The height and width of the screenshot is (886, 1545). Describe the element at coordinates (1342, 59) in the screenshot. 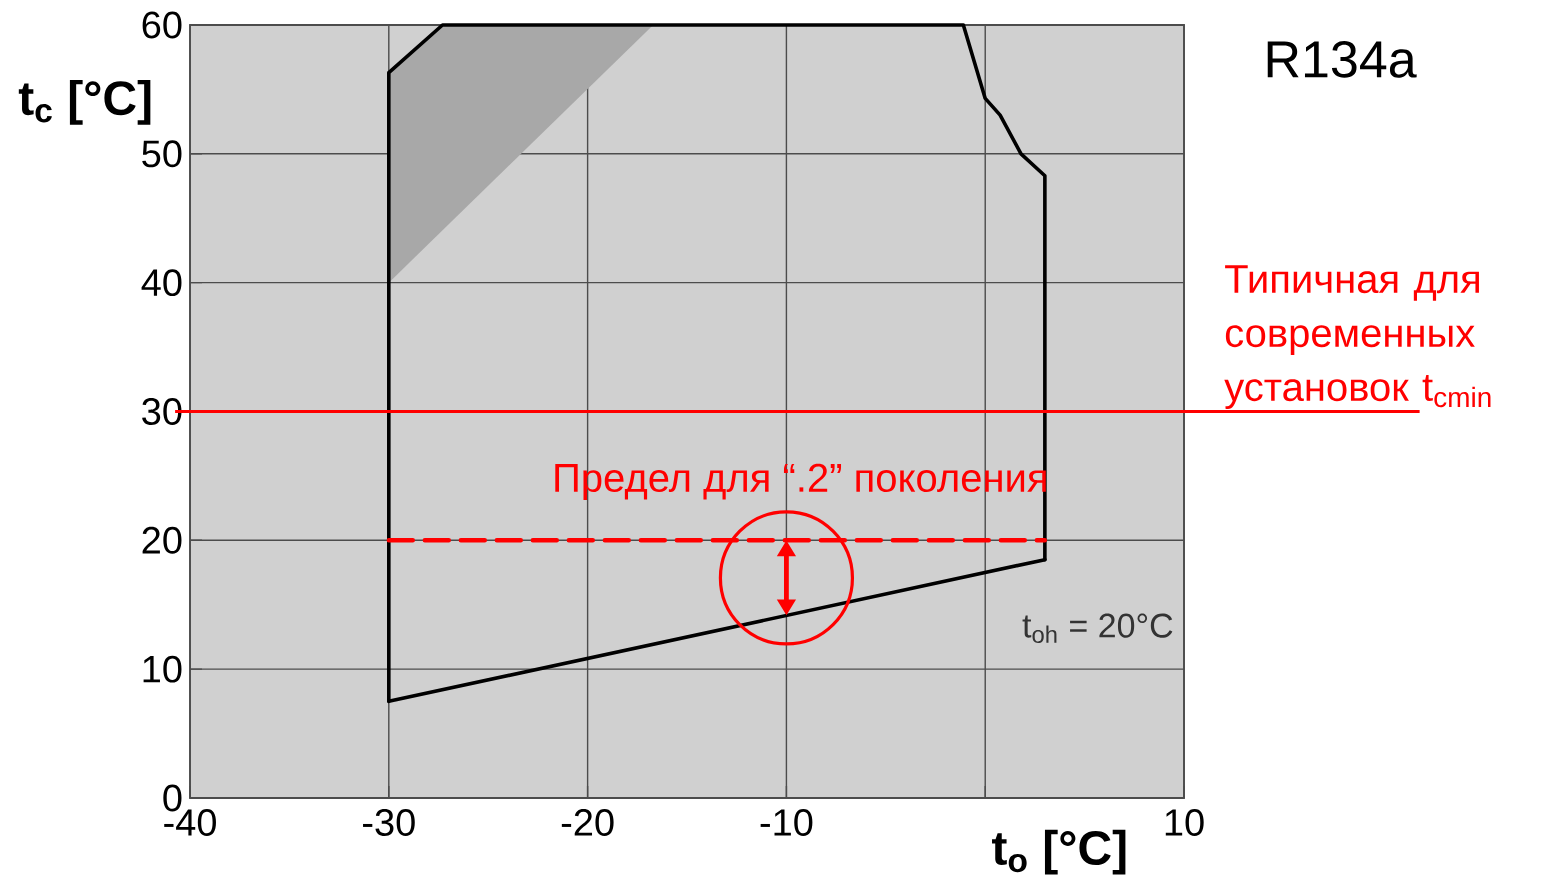

I see `text: R134a` at that location.